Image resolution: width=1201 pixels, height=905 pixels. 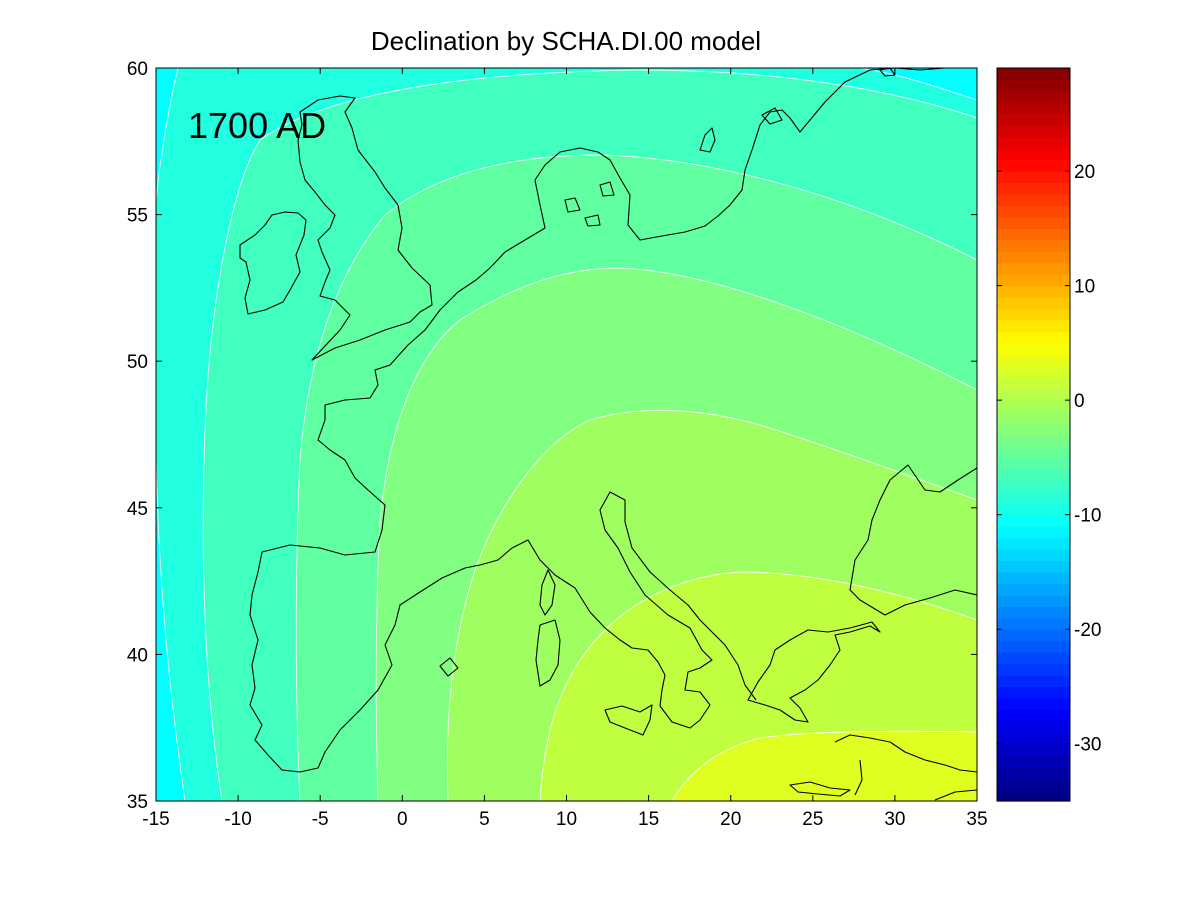 What do you see at coordinates (365, 228) in the screenshot?
I see `coastline-great-britain` at bounding box center [365, 228].